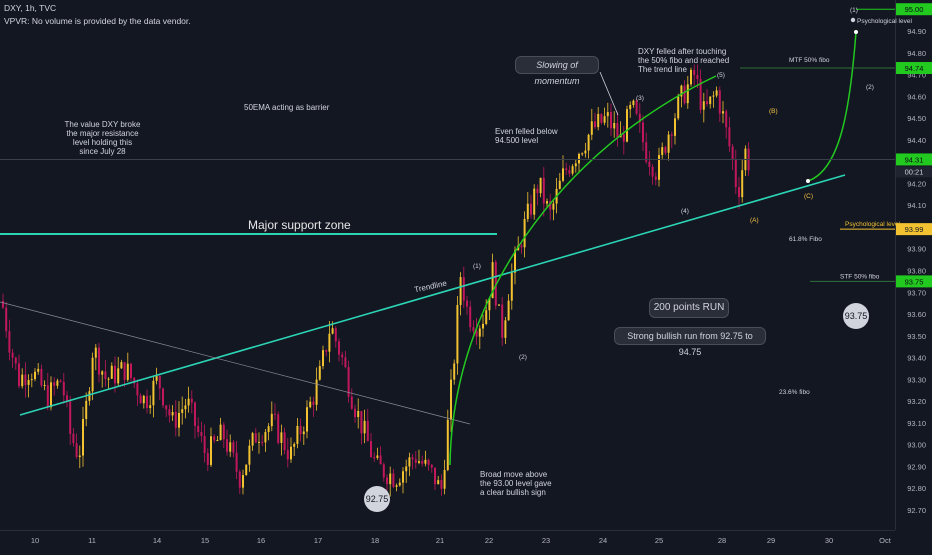  Describe the element at coordinates (690, 342) in the screenshot. I see `run-detail-callout: Strong bullish run from 92.75 to 94.75` at that location.